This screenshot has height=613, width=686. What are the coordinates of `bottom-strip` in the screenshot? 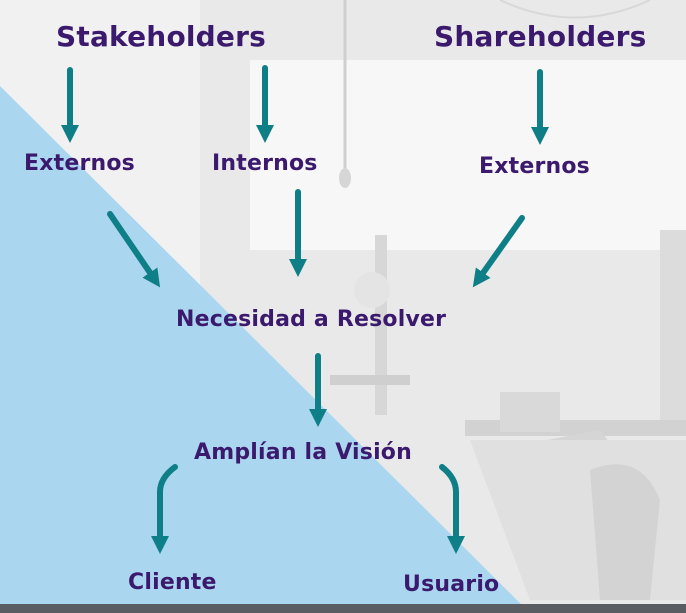 It's located at (343, 608).